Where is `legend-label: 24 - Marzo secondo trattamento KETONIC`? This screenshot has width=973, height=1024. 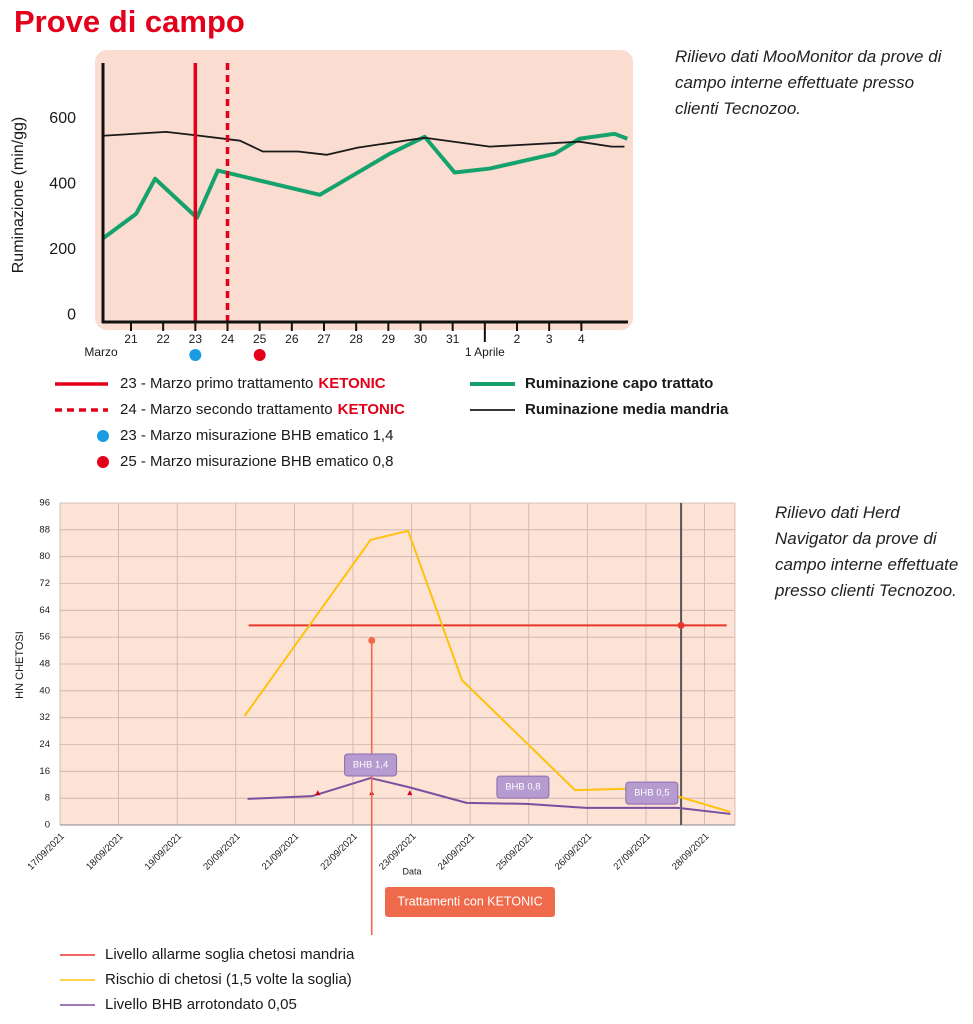 legend-label: 24 - Marzo secondo trattamento KETONIC is located at coordinates (262, 409).